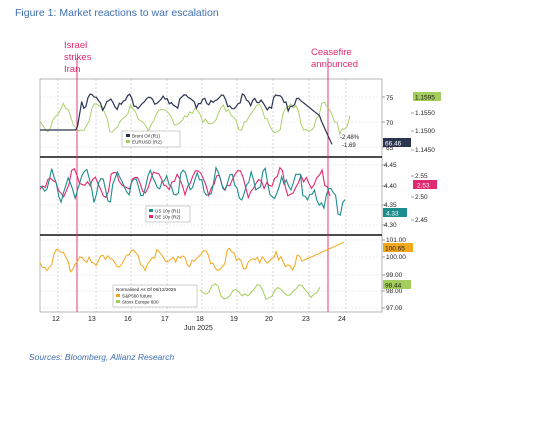 The width and height of the screenshot is (560, 422). Describe the element at coordinates (390, 148) in the screenshot. I see `tick-brent-65: 65` at that location.